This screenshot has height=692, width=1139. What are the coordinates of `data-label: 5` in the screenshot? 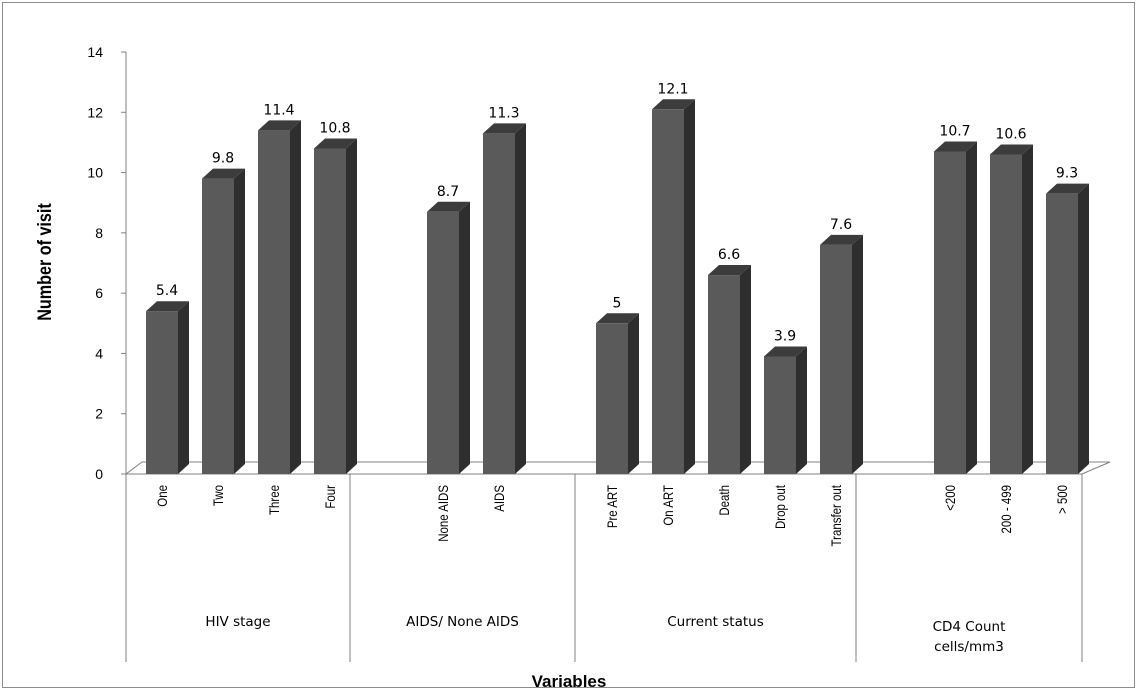 It's located at (617, 303).